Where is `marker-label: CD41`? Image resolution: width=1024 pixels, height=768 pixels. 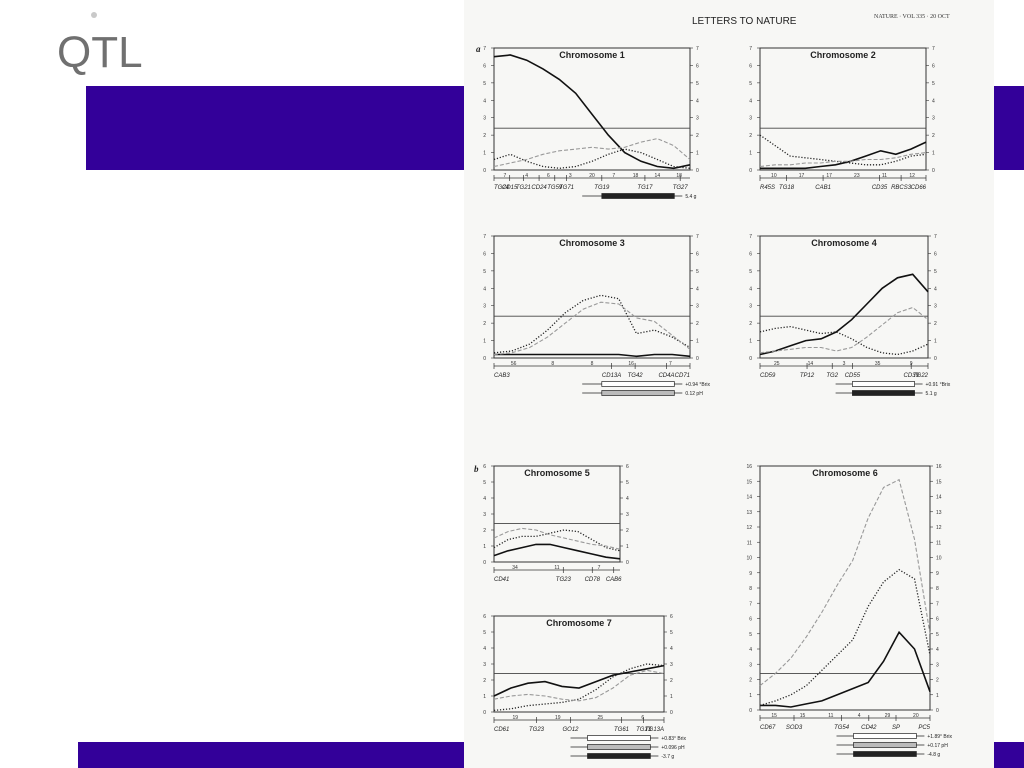 marker-label: CD41 is located at coordinates (501, 580).